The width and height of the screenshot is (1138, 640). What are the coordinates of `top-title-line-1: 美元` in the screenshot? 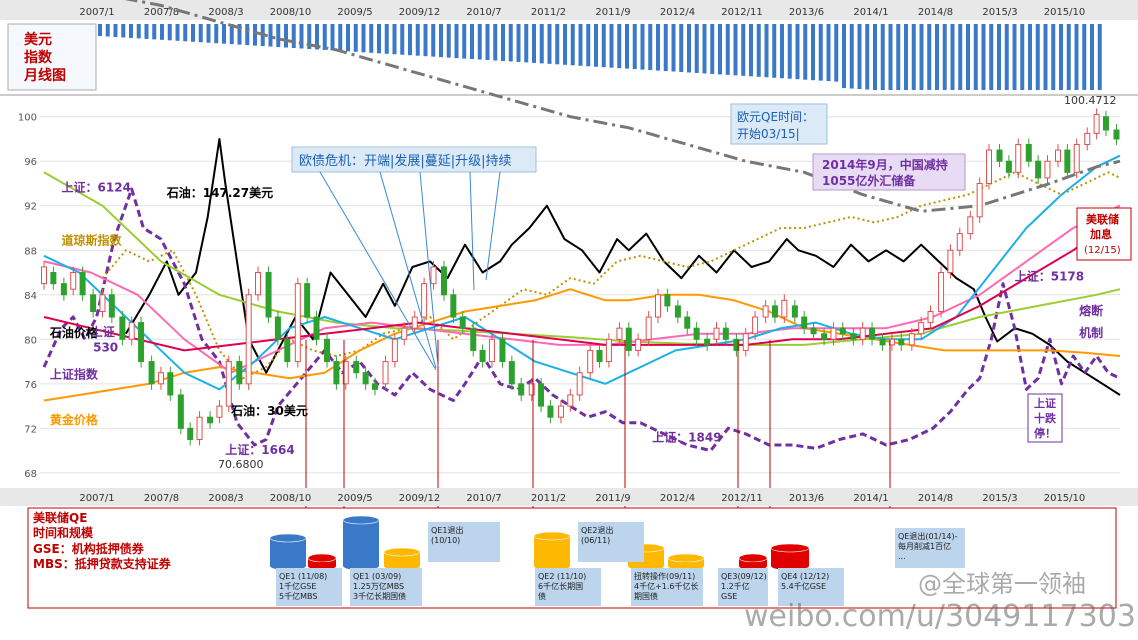 It's located at (38, 39).